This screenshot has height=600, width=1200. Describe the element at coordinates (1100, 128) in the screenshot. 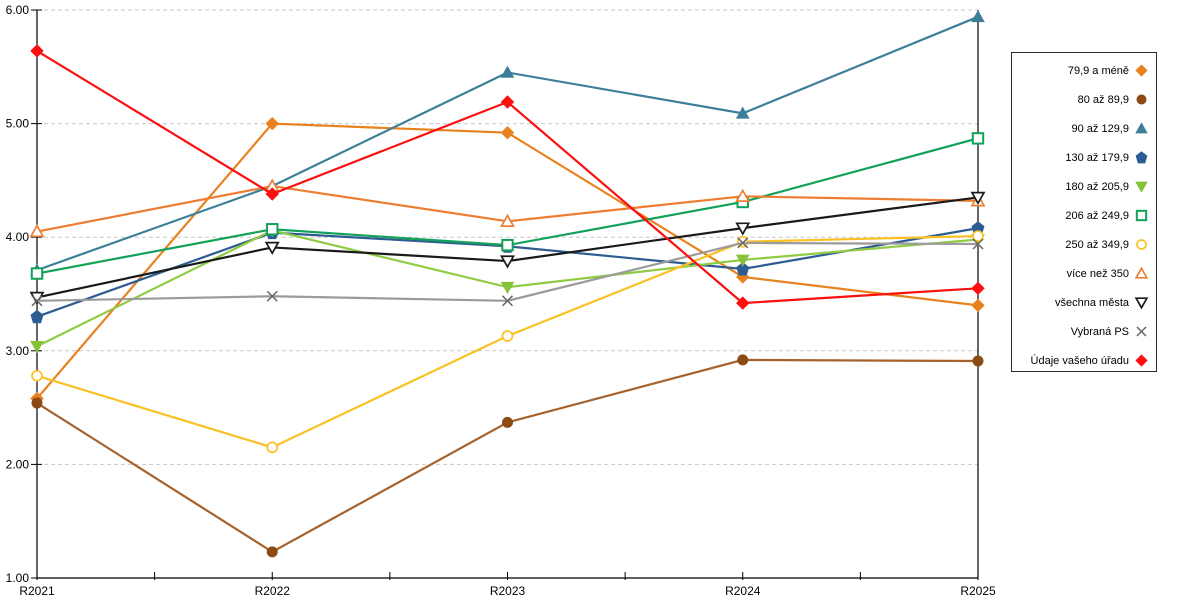

I see `legend-label: 90 až 129,9` at that location.